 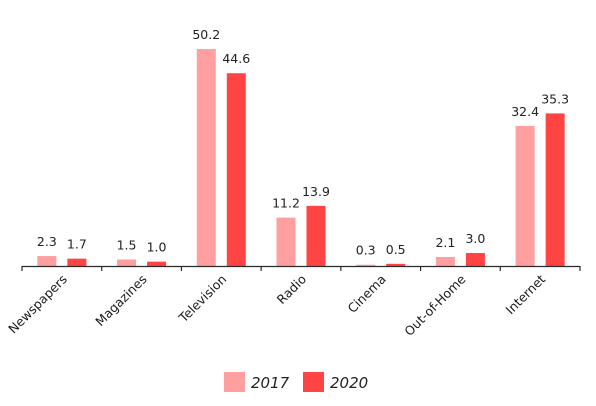 I want to click on bar-newspapers-2017, so click(x=47, y=261).